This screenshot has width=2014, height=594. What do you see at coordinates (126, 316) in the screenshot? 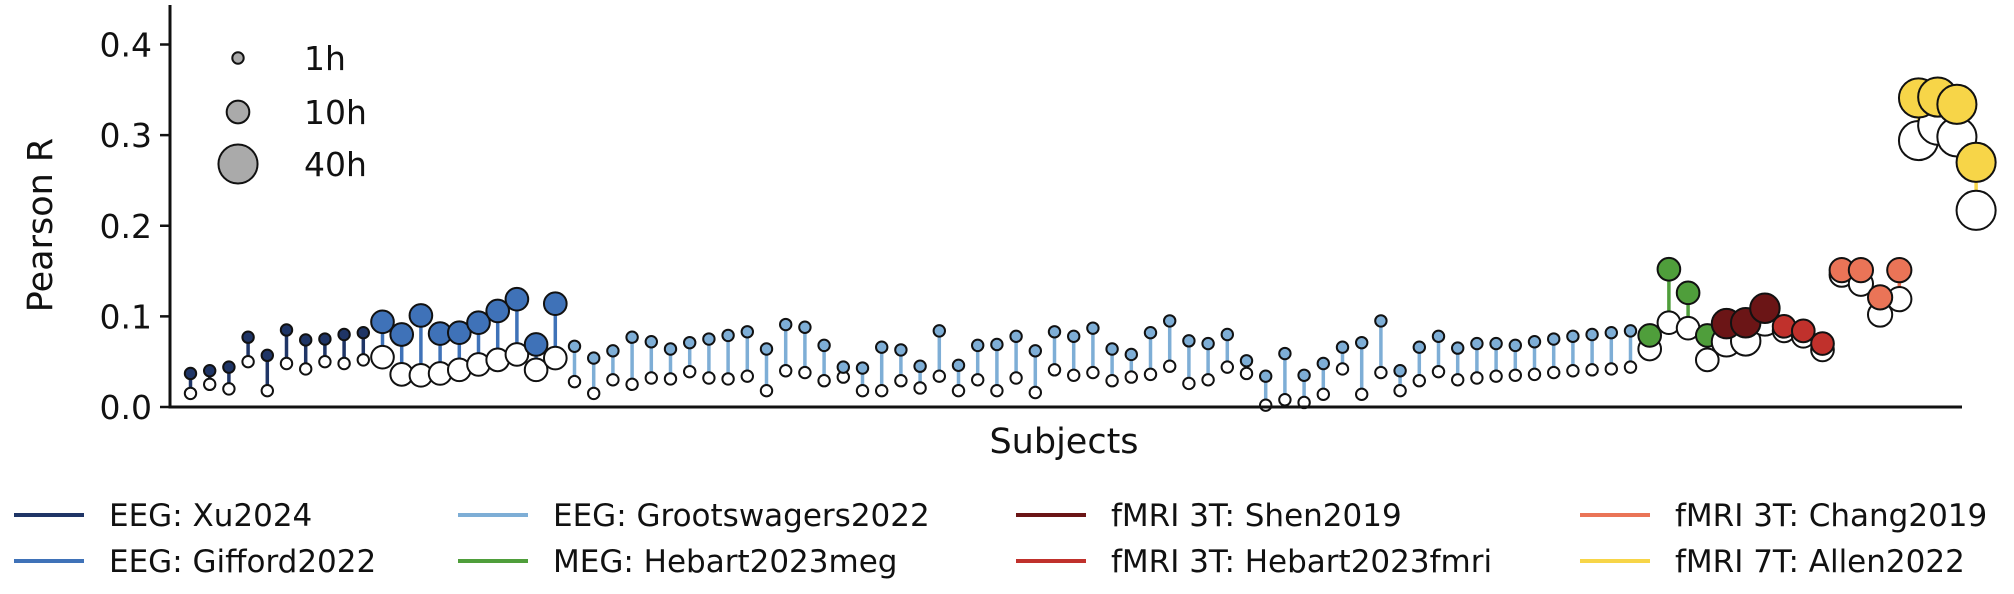
I see `y-tick-label: 0.1` at bounding box center [126, 316].